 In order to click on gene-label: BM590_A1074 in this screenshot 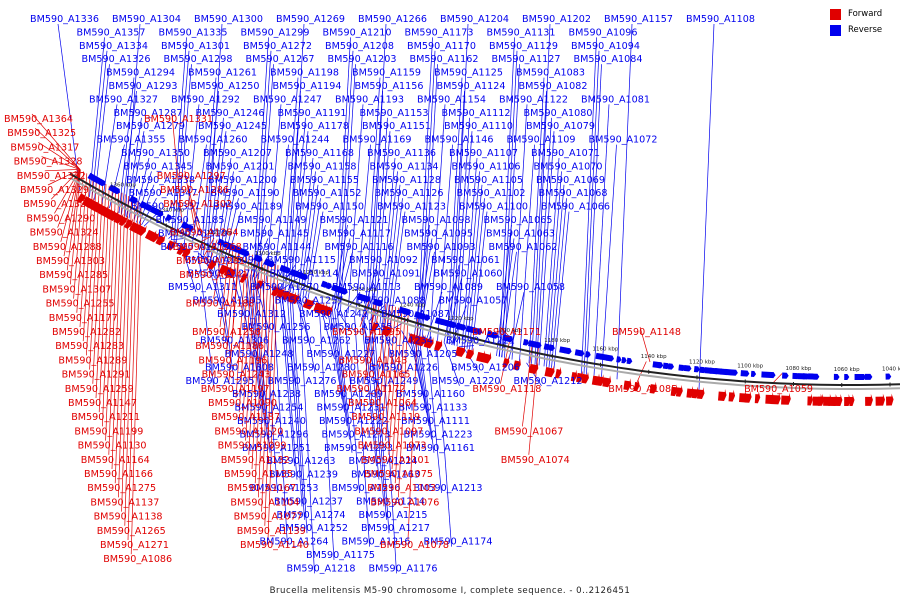, I will do `click(535, 460)`.